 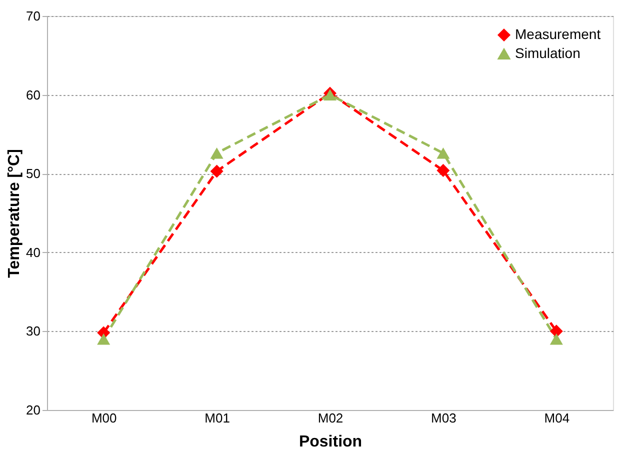 What do you see at coordinates (443, 418) in the screenshot?
I see `x-tick-label: M03` at bounding box center [443, 418].